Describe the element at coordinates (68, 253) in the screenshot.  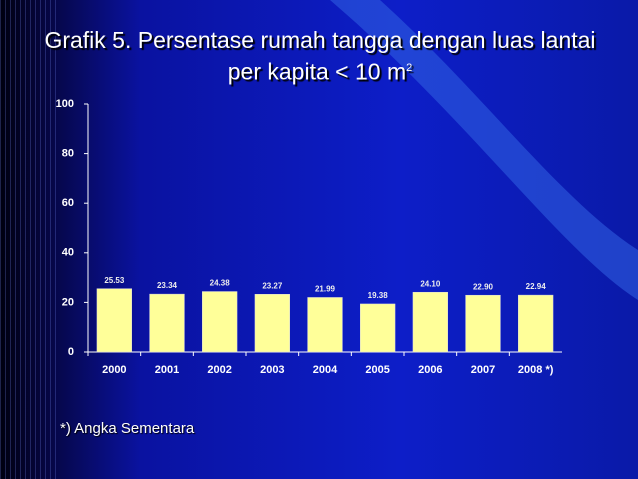
I see `y-tick-label: 40` at that location.